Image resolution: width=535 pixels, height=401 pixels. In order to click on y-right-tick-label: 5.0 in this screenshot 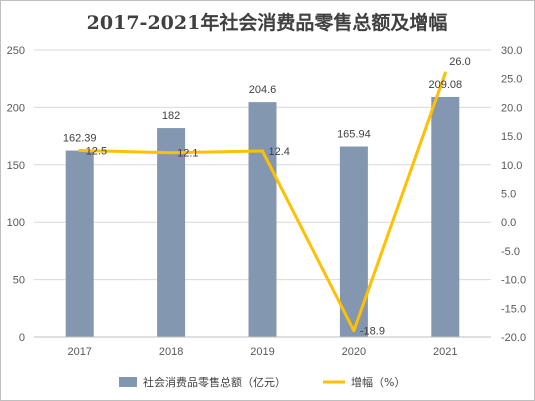, I will do `click(508, 195)`.